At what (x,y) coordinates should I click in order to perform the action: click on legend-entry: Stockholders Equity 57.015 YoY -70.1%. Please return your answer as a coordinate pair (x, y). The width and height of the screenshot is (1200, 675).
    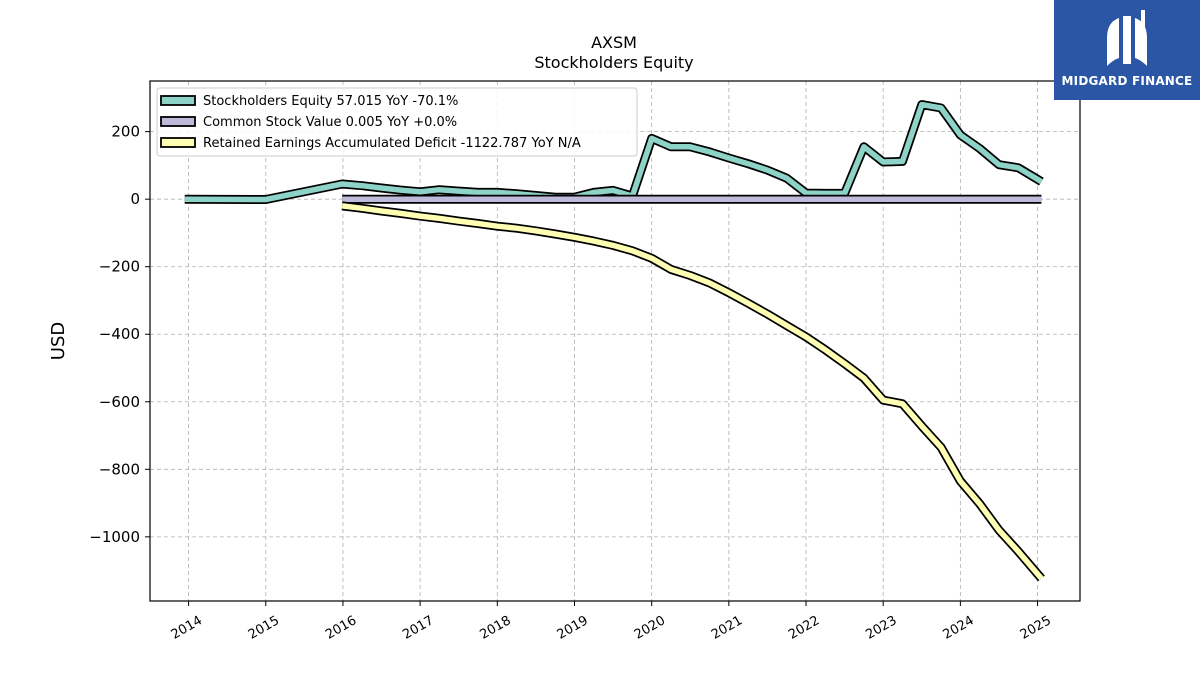
    Looking at the image, I should click on (330, 101).